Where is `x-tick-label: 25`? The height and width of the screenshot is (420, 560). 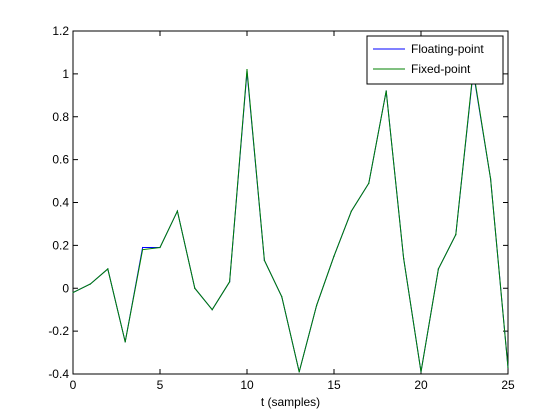 x-tick-label: 25 is located at coordinates (508, 385).